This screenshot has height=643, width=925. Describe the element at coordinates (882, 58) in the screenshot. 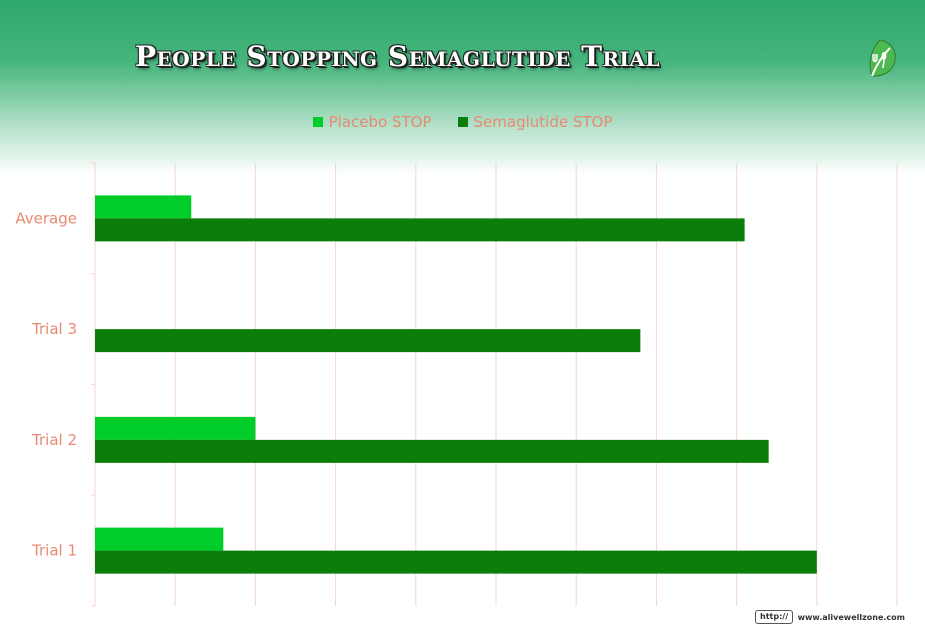

I see `leaf-fork-spoon-logo-icon` at that location.